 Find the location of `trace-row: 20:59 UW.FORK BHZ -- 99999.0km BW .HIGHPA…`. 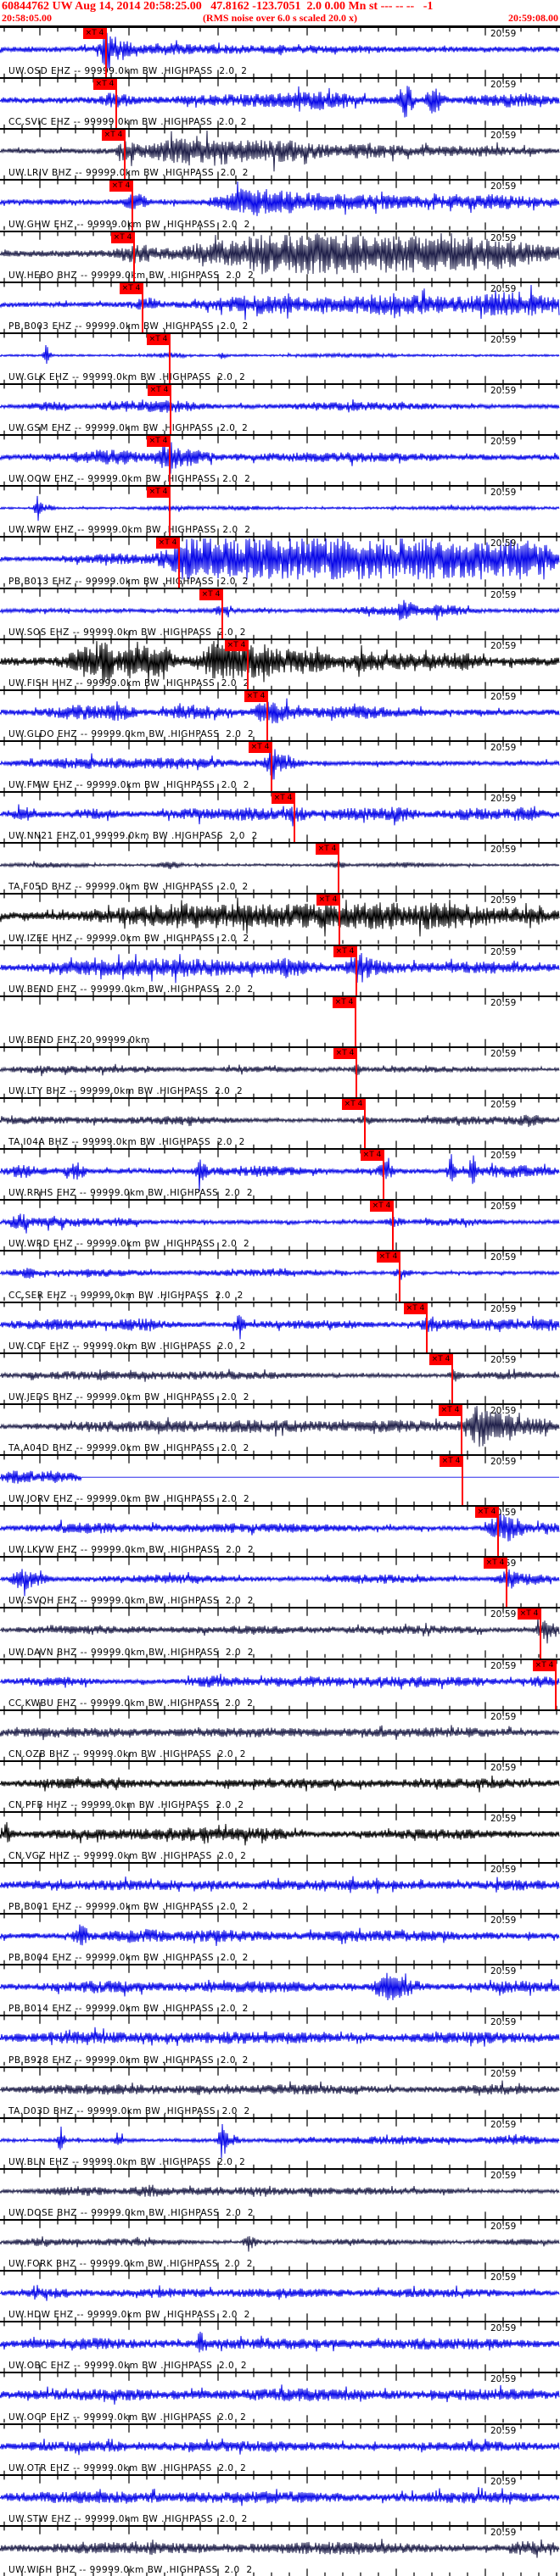

trace-row: 20:59 UW.FORK BHZ -- 99999.0km BW .HIGHPA… is located at coordinates (280, 2246).